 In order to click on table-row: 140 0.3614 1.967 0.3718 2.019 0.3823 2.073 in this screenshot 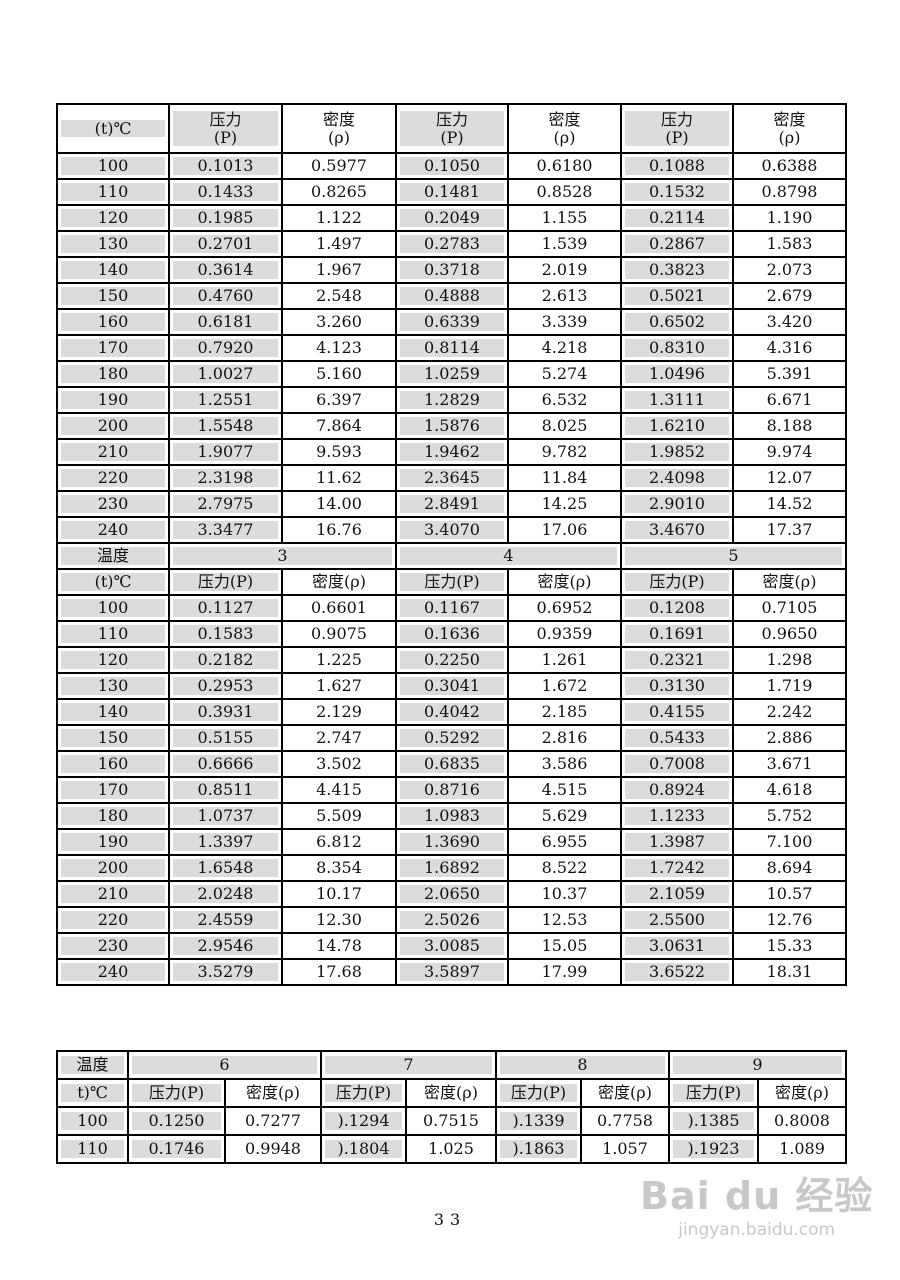, I will do `click(451, 270)`.